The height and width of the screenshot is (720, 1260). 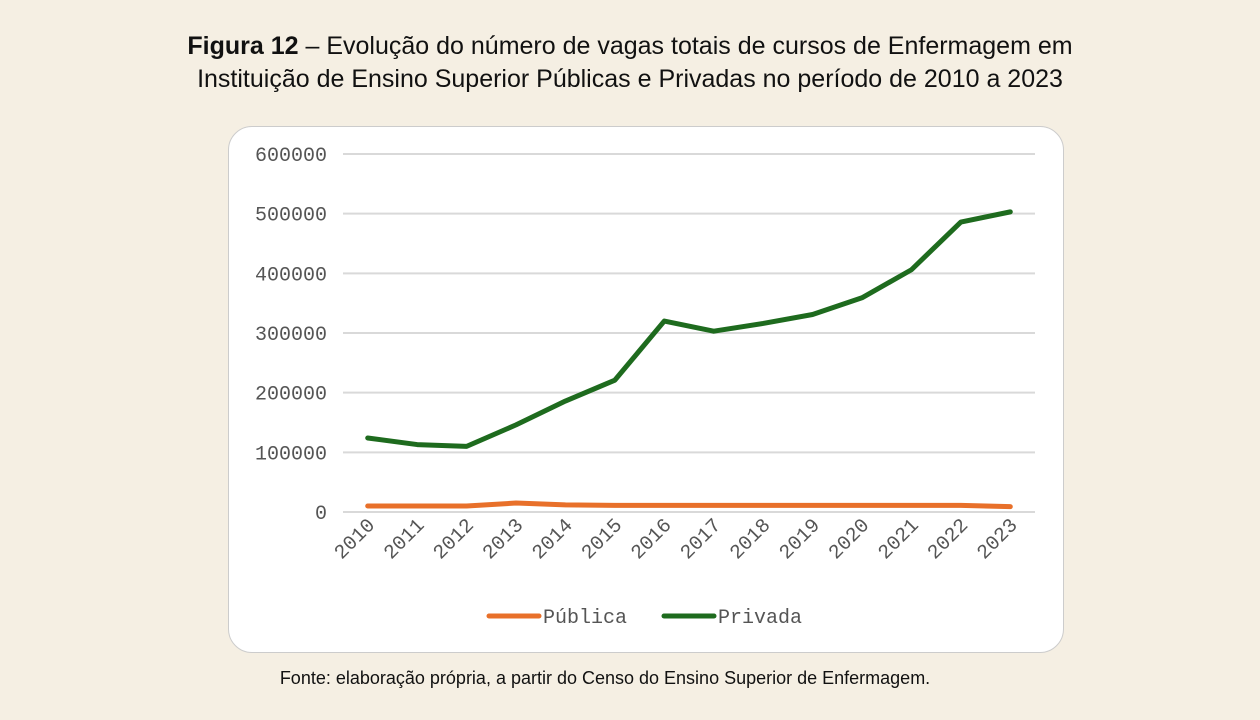 What do you see at coordinates (504, 540) in the screenshot?
I see `x-tick-label: 2013` at bounding box center [504, 540].